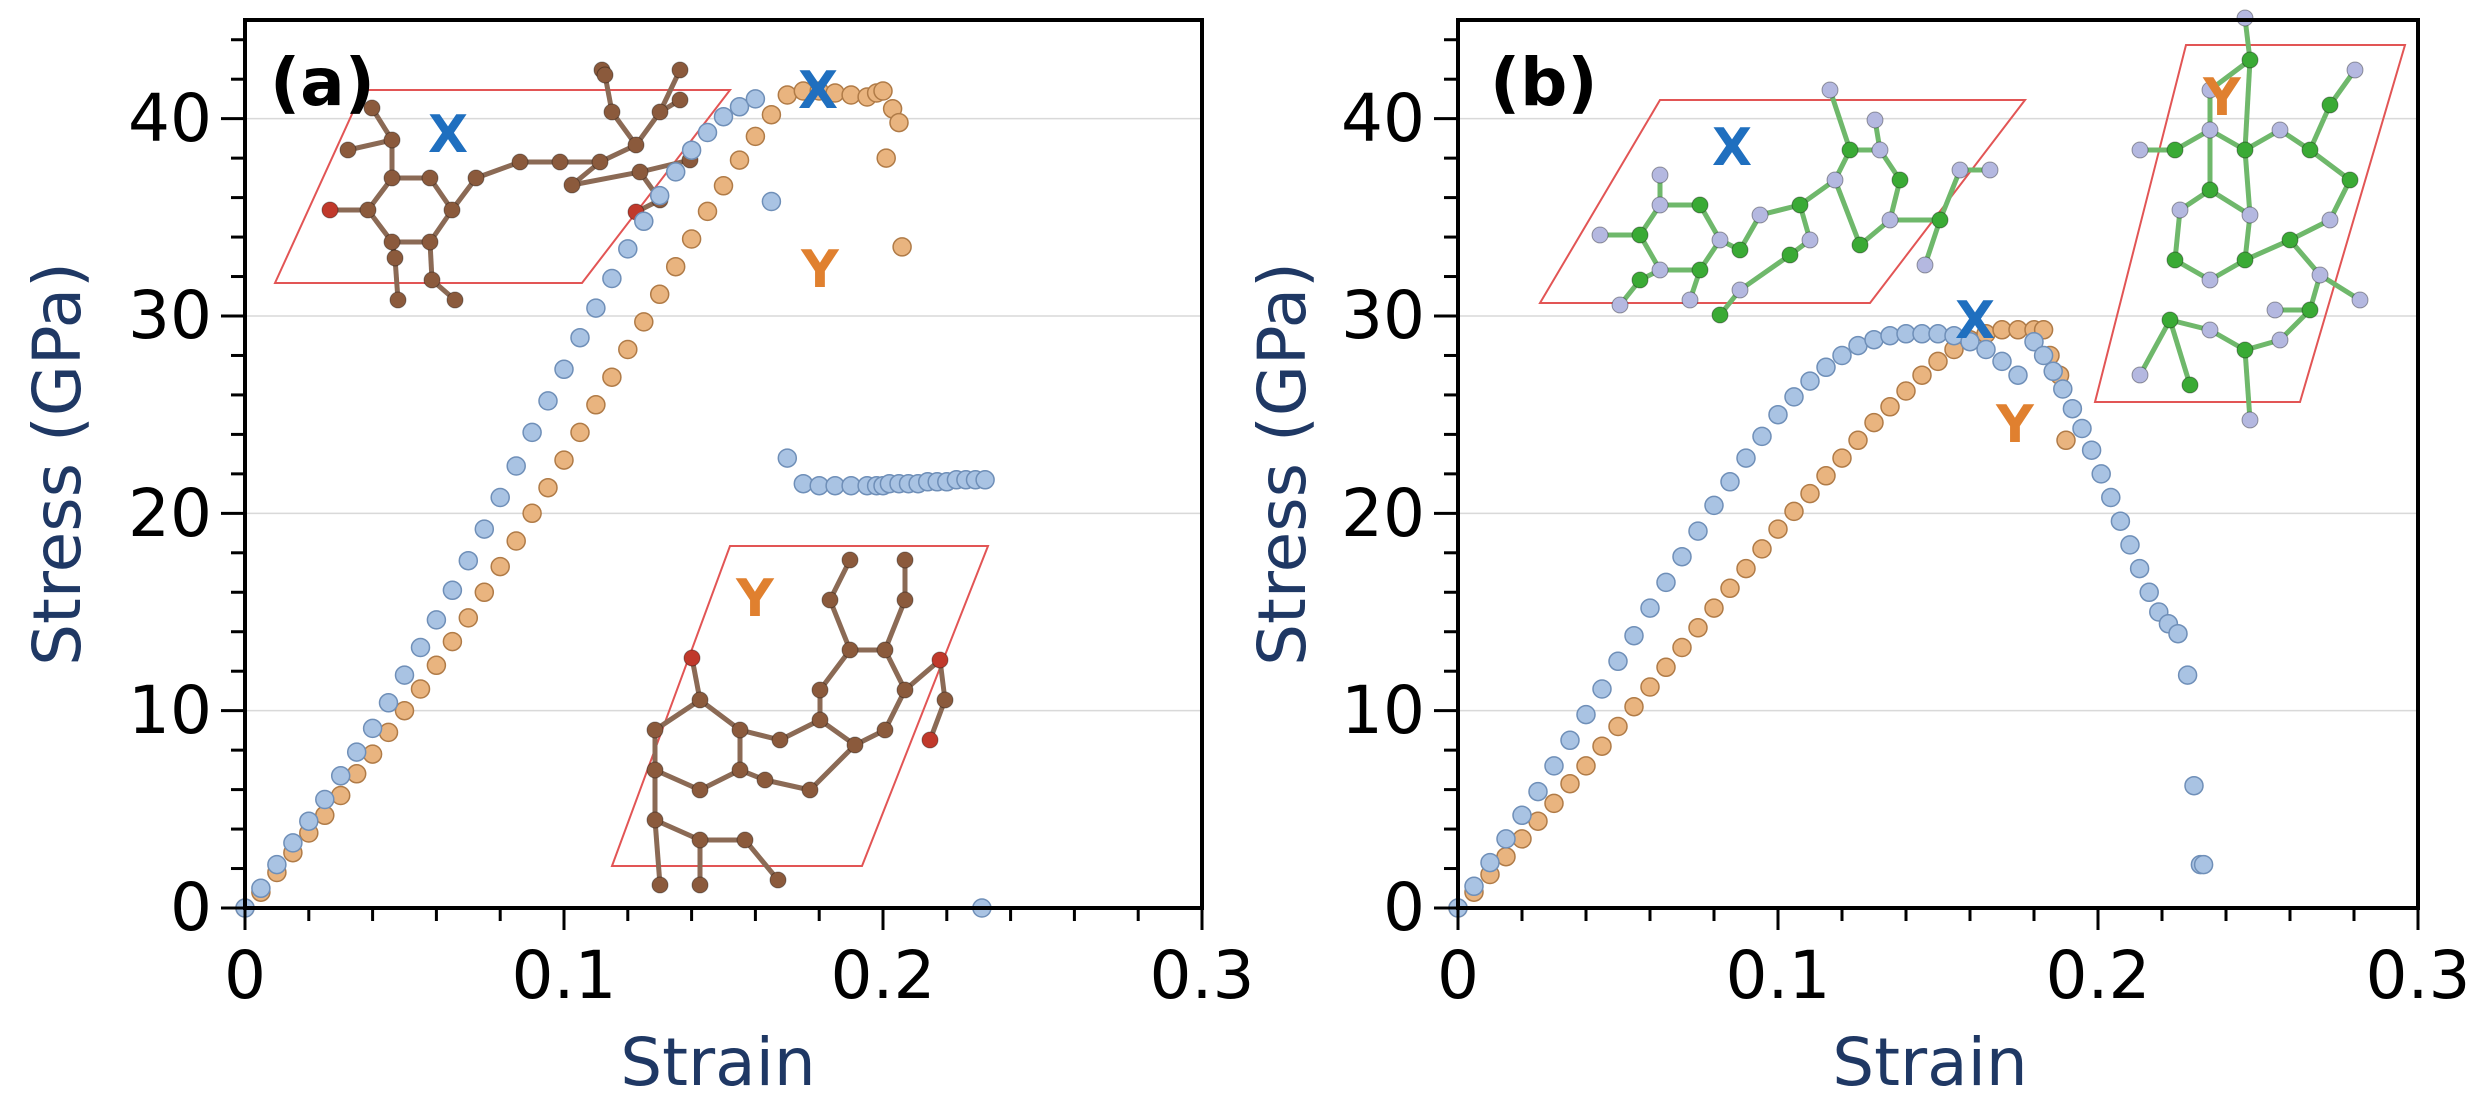  I want to click on panel-b-curve-label-y: Y, so click(2015, 425).